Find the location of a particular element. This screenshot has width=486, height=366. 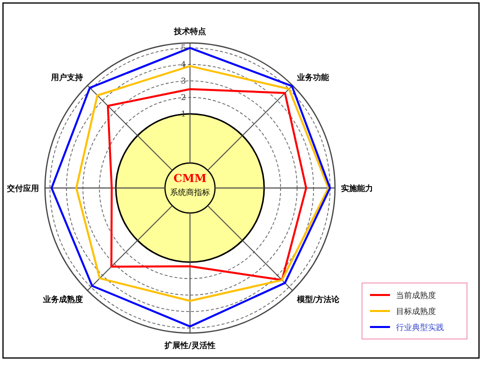

legend-label: 目标成熟度 is located at coordinates (416, 311).